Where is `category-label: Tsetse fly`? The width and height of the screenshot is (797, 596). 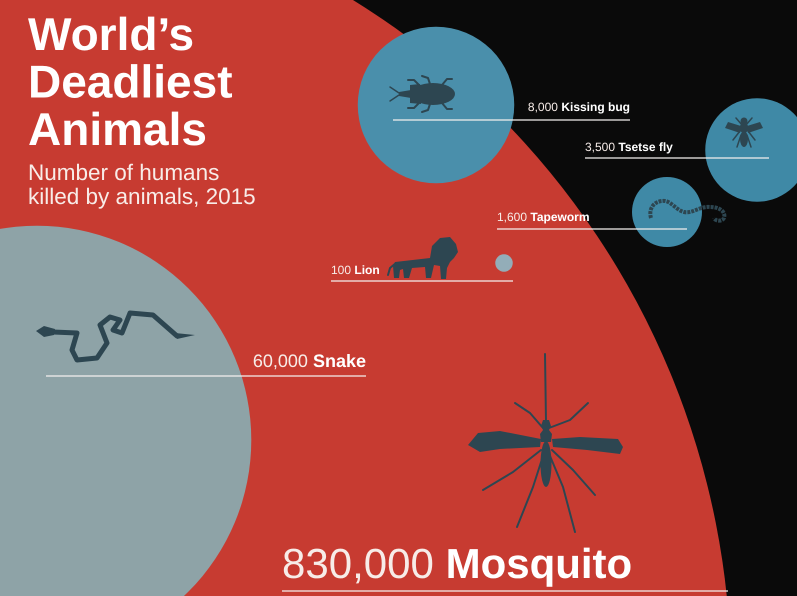
category-label: Tsetse fly is located at coordinates (646, 147).